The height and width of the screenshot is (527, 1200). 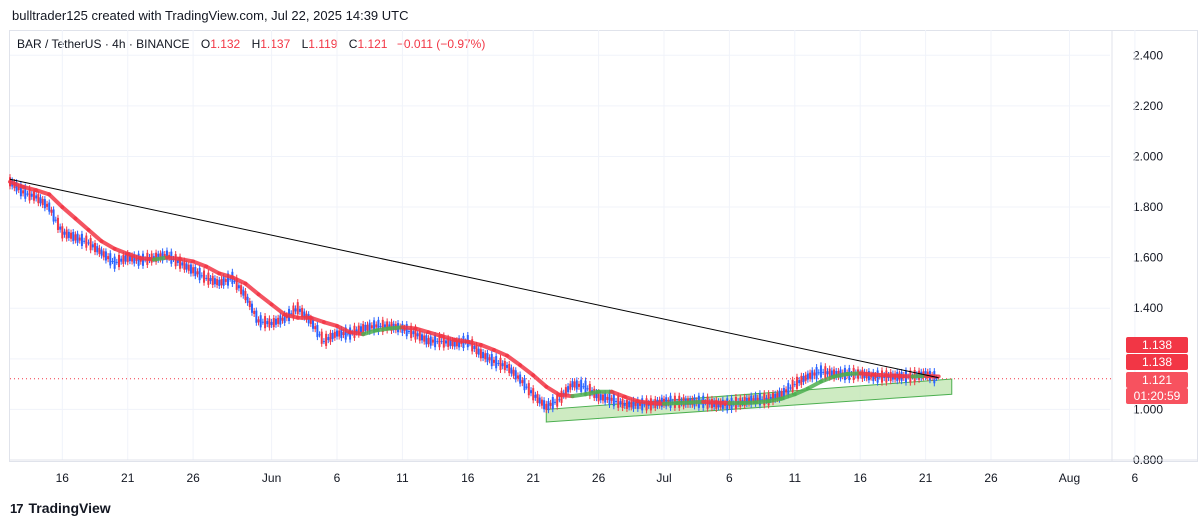 What do you see at coordinates (337, 478) in the screenshot?
I see `x-tick-label: 6` at bounding box center [337, 478].